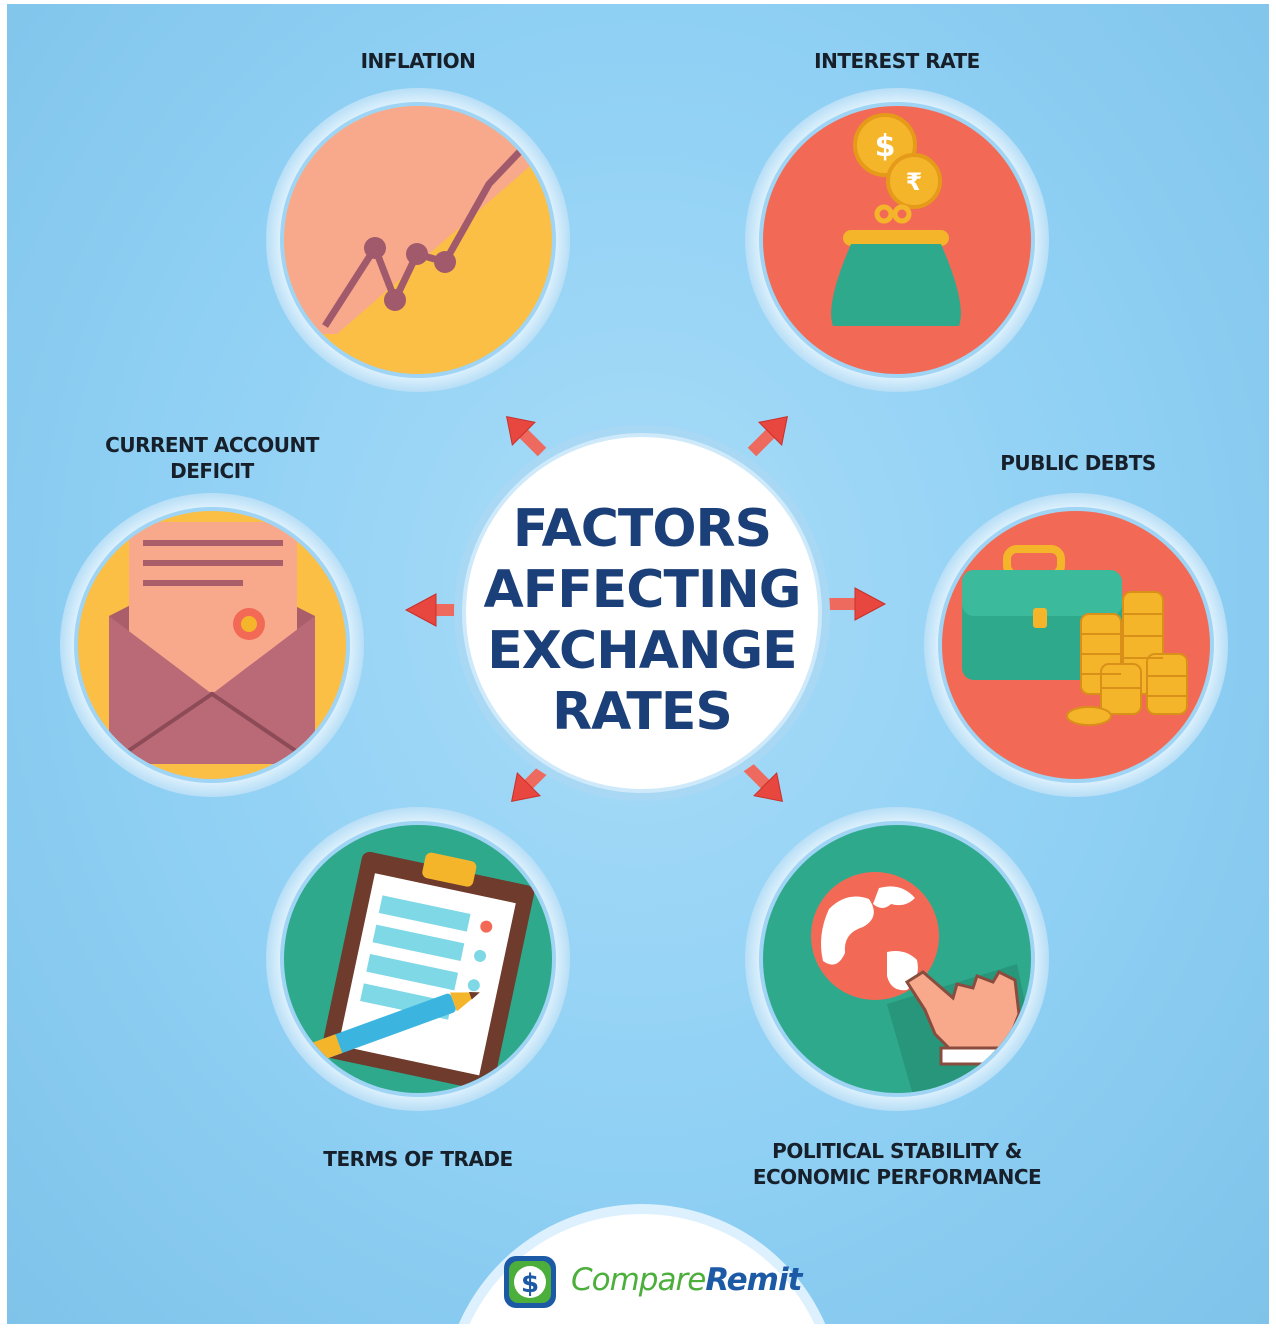 The width and height of the screenshot is (1276, 1332). I want to click on brand-name: CompareRemit, so click(686, 1280).